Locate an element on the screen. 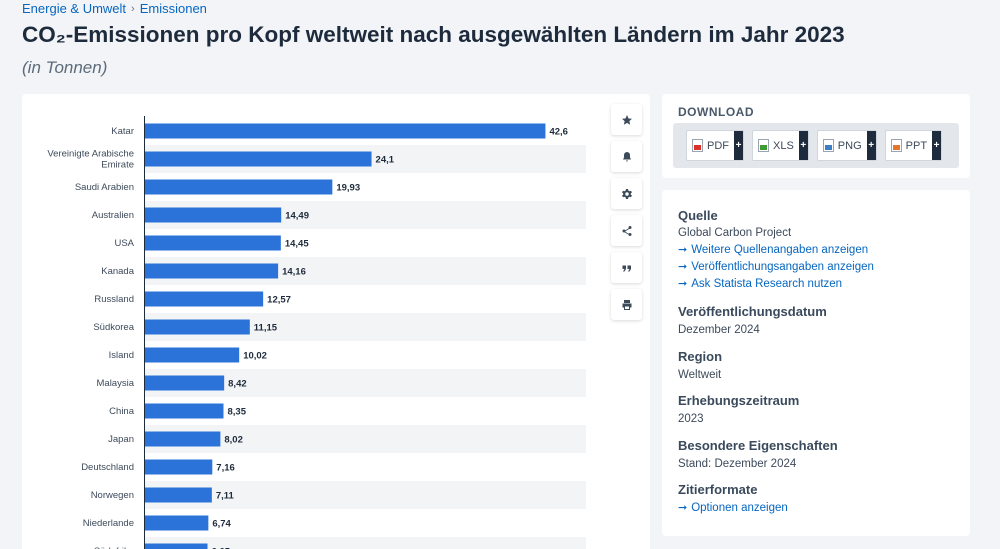 This screenshot has width=1000, height=549. publication-info-link: ➞ Veröffentlichungsangaben anzeigen is located at coordinates (776, 267).